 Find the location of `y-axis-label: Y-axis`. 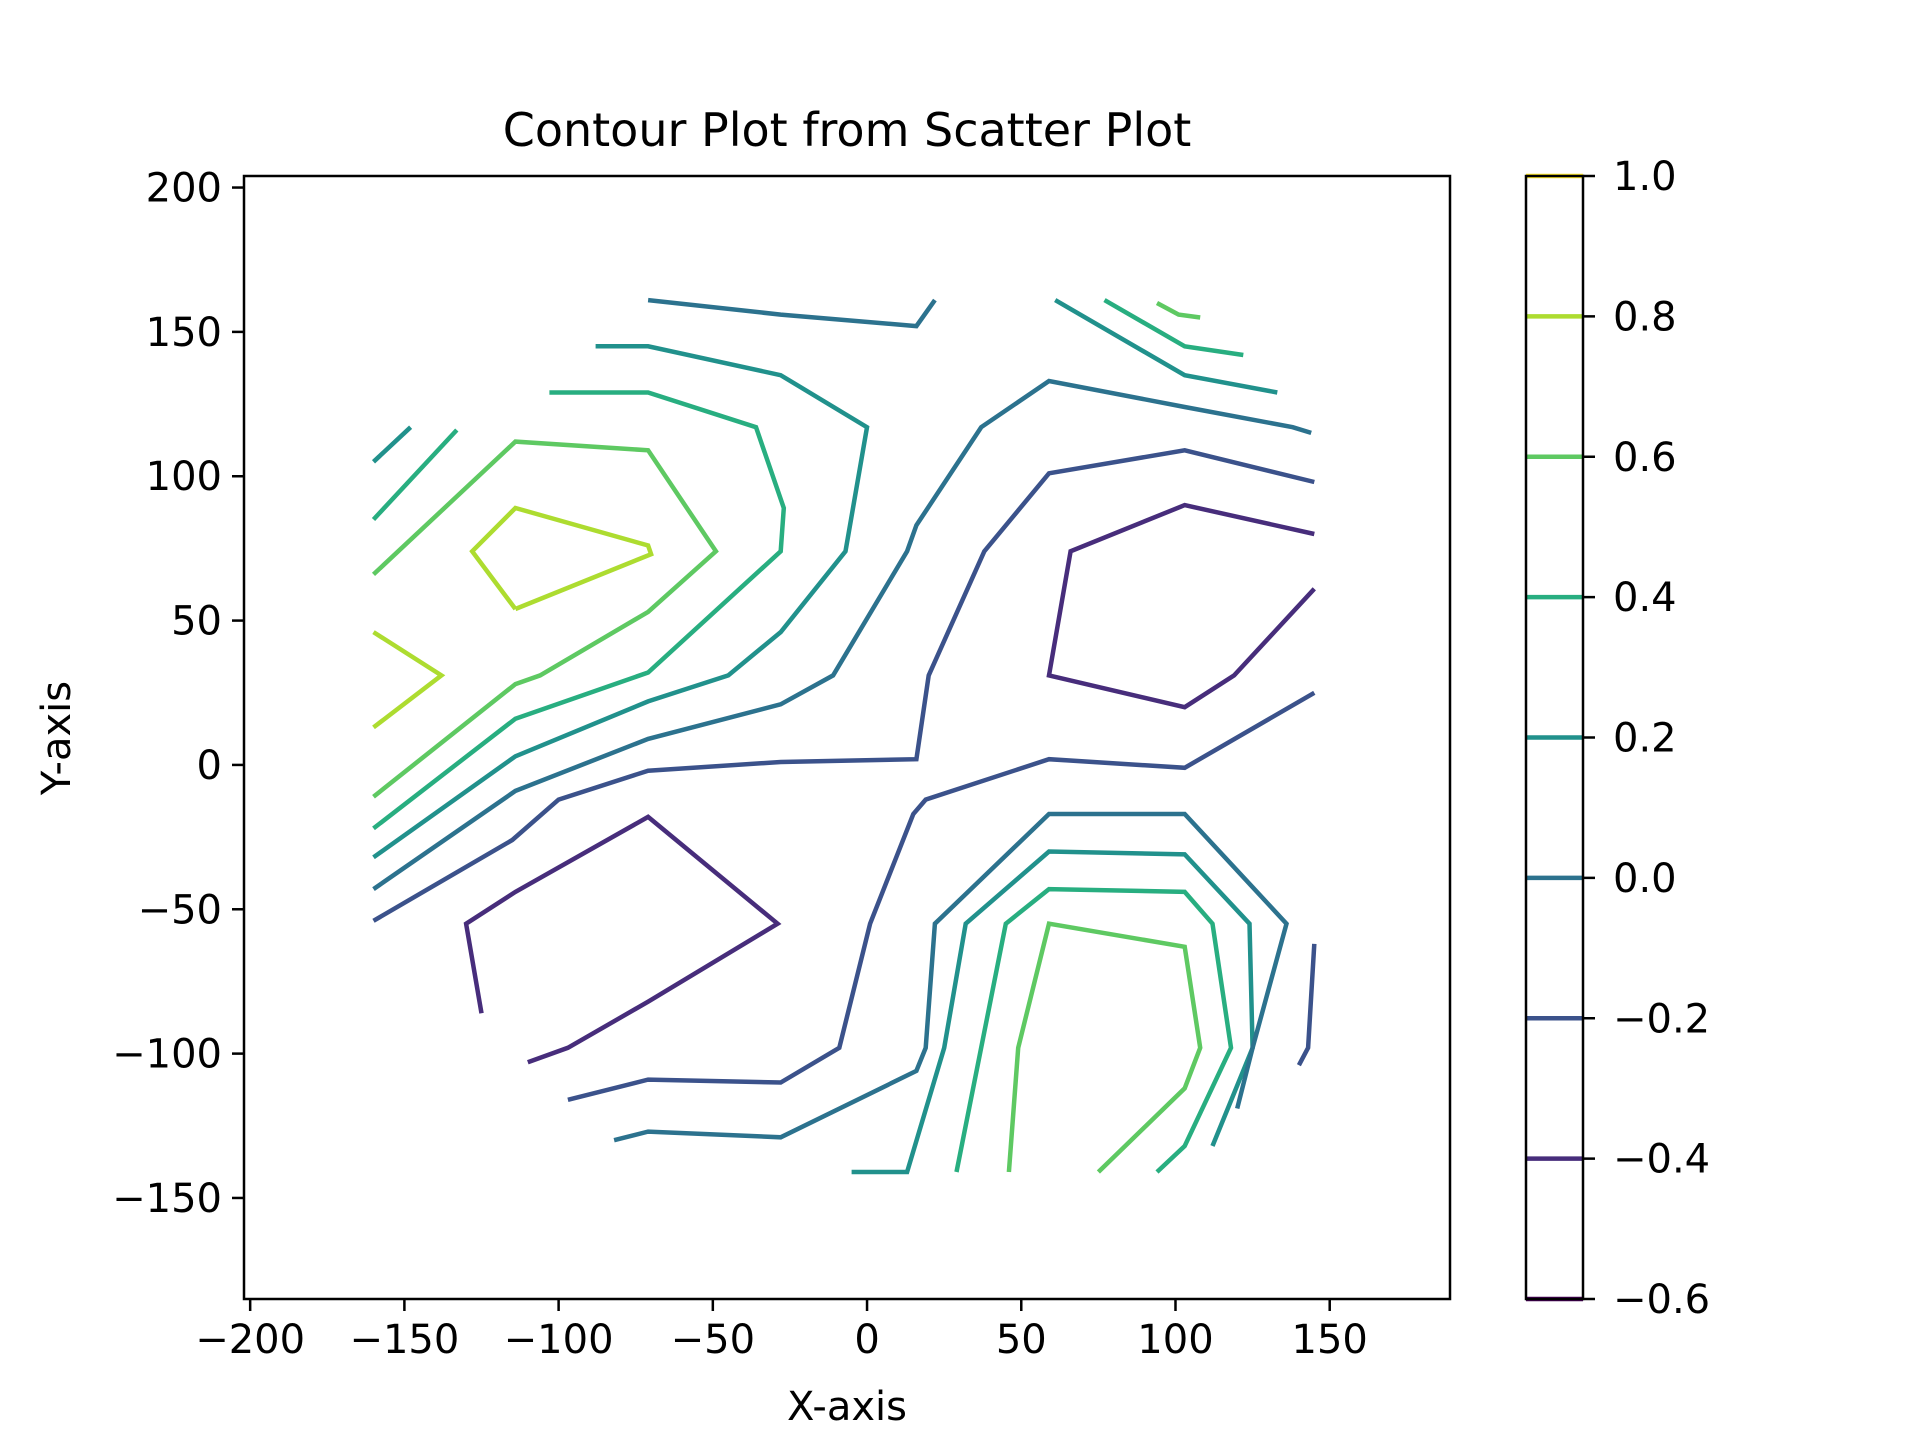

y-axis-label: Y-axis is located at coordinates (57, 738).